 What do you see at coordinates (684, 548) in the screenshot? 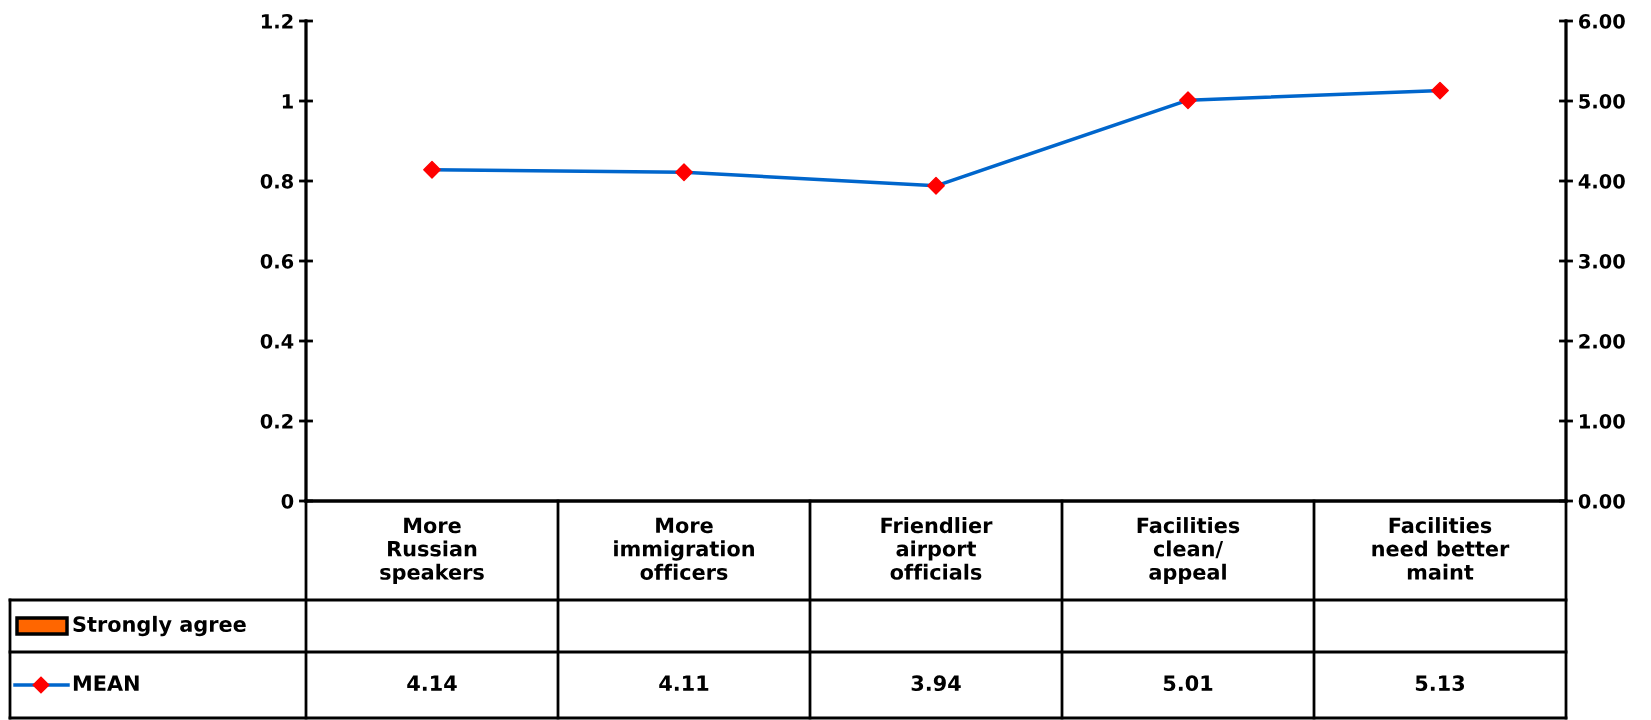
I see `x-tick-label: More immigration officers` at bounding box center [684, 548].